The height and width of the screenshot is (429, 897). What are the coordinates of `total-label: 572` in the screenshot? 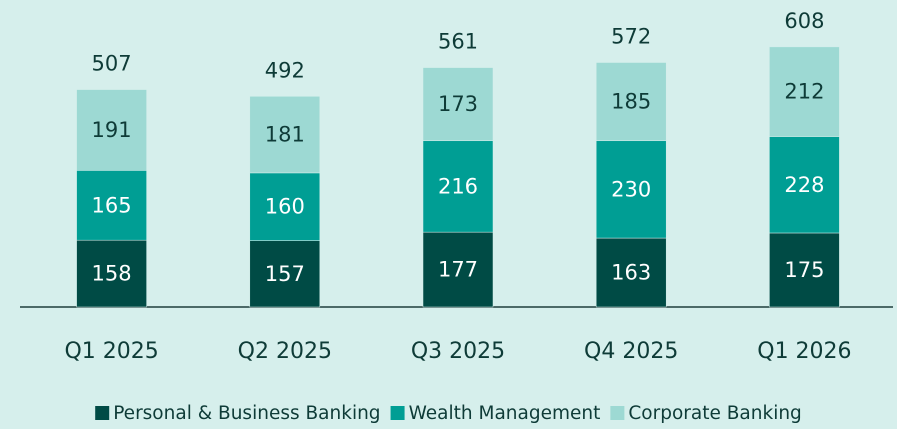 It's located at (631, 37).